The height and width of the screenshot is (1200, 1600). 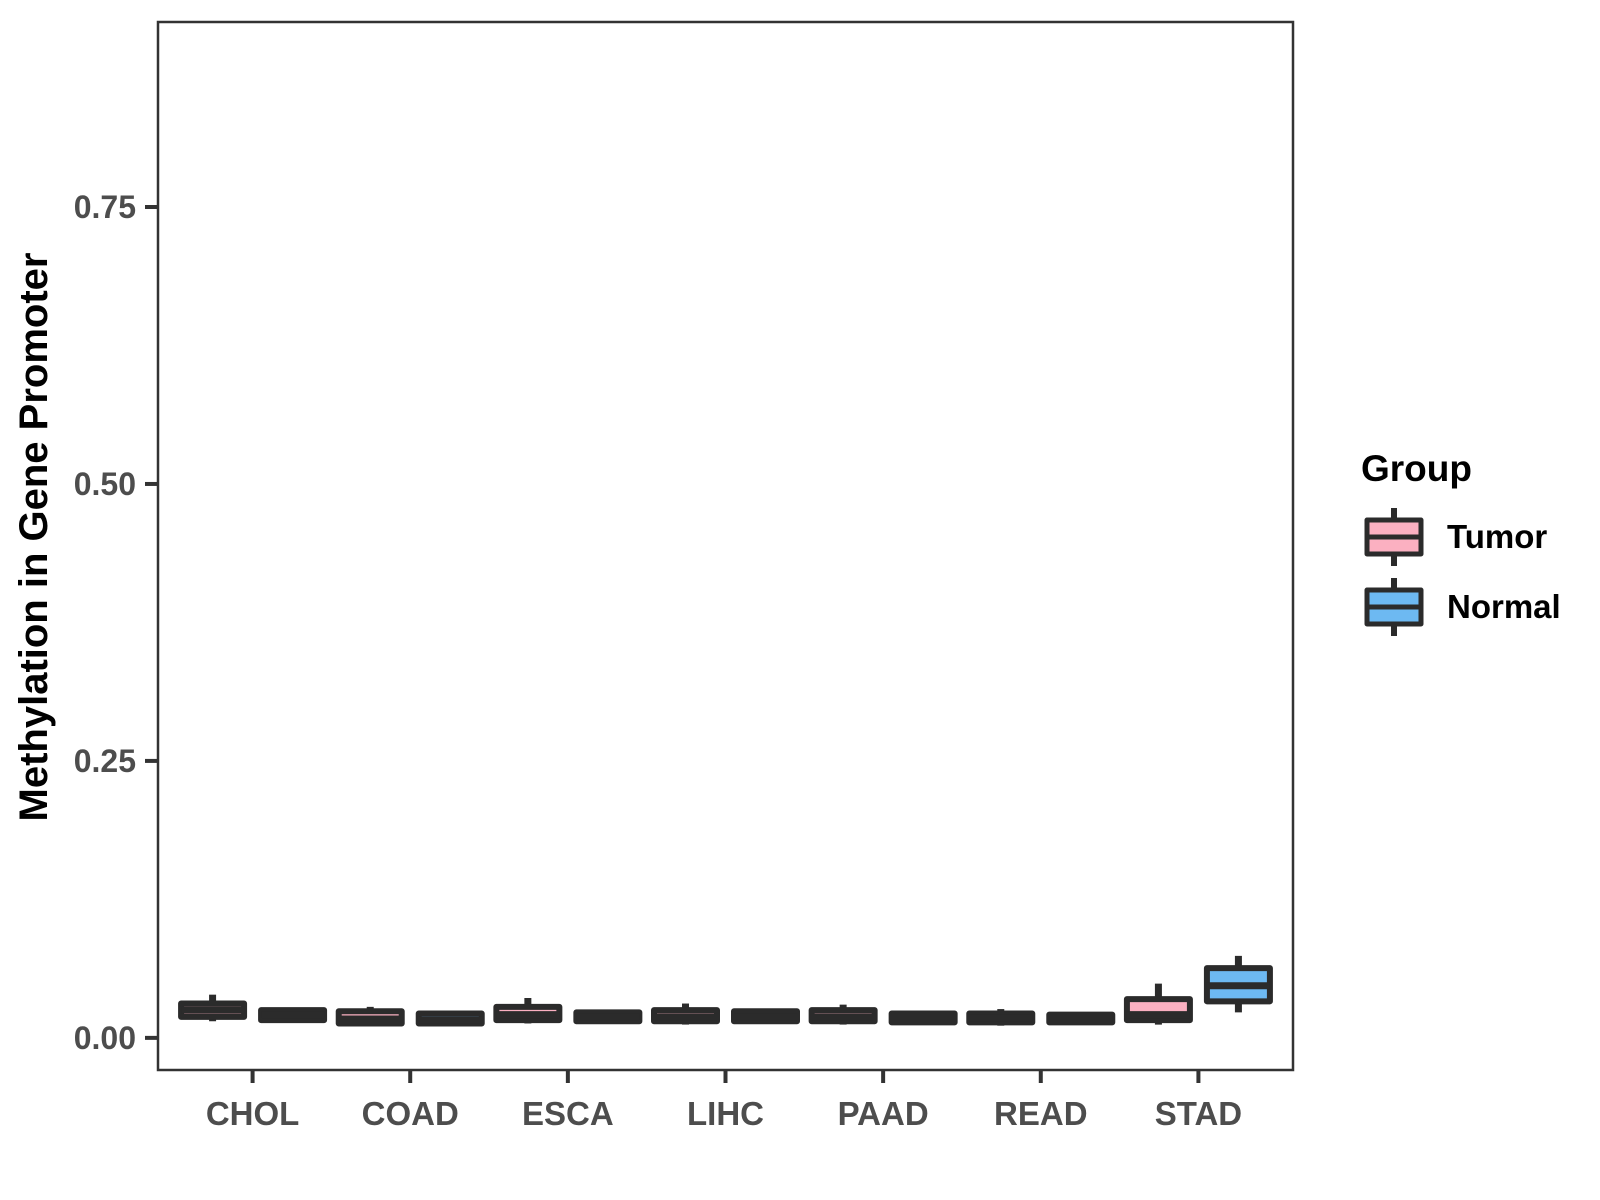 I want to click on boxplot-key-normal-icon, so click(x=1394, y=607).